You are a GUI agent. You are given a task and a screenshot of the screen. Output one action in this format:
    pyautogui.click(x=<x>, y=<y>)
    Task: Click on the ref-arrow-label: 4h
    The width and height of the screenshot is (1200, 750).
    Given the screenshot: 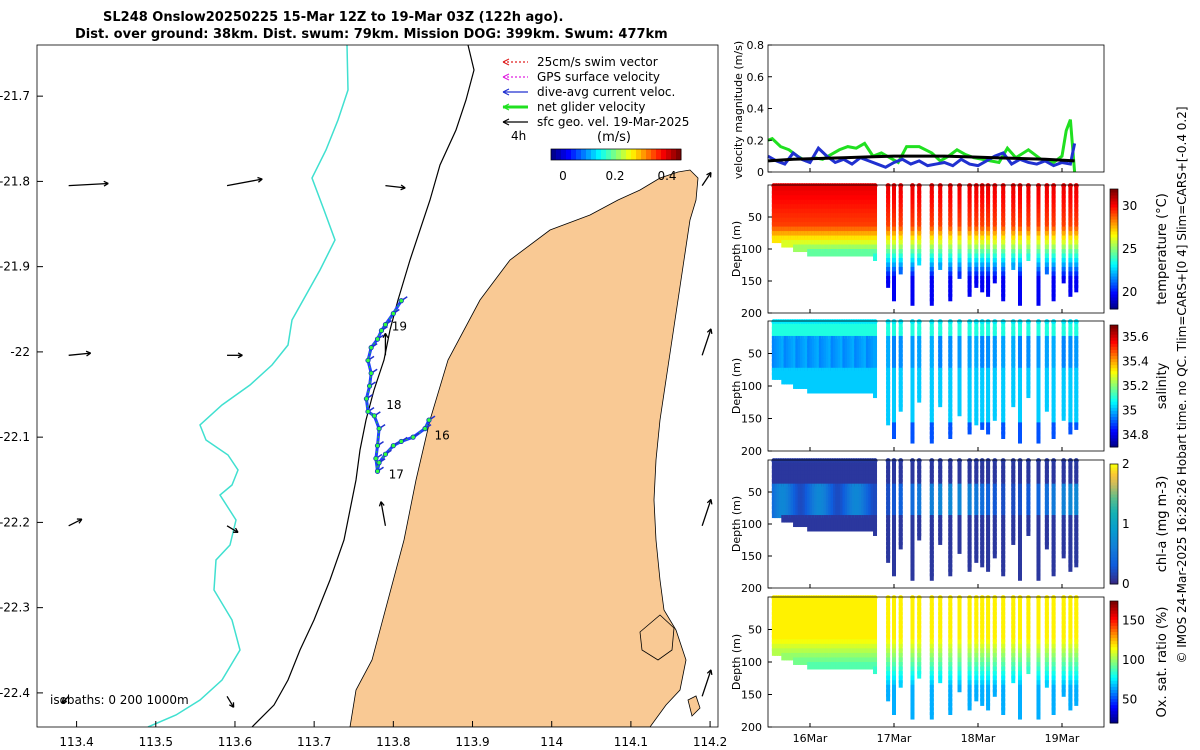 What is the action you would take?
    pyautogui.click(x=518, y=136)
    